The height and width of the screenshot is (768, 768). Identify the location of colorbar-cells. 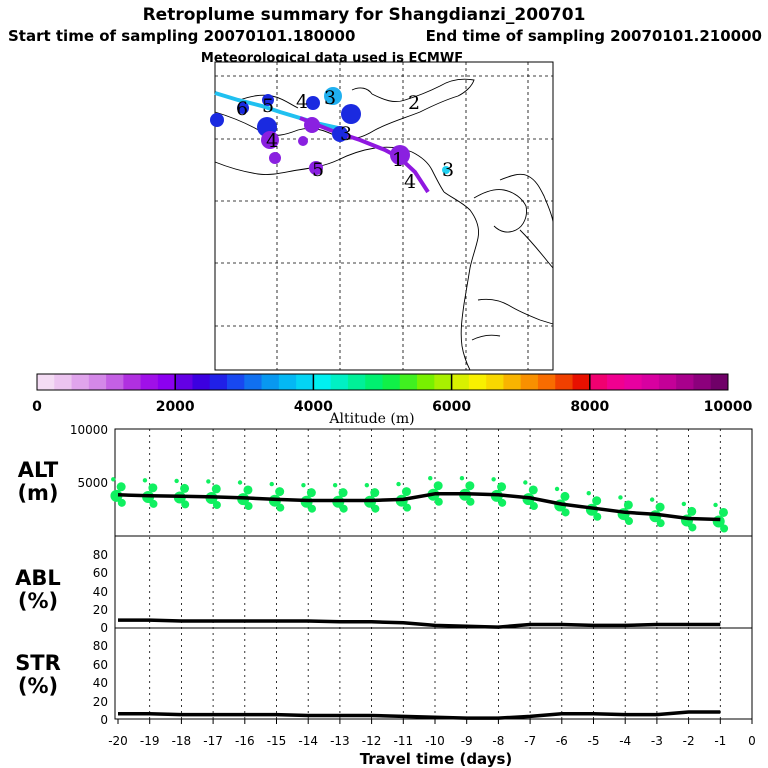
(383, 382).